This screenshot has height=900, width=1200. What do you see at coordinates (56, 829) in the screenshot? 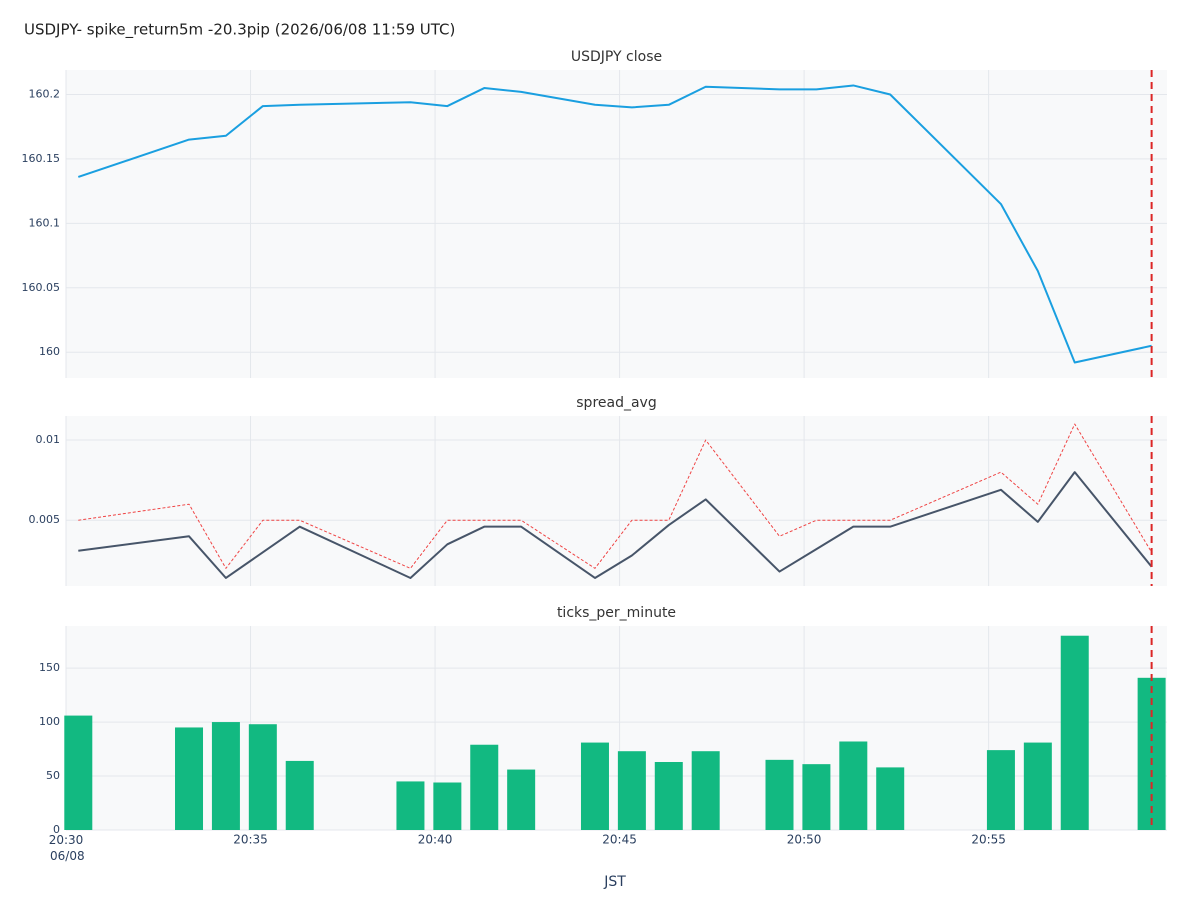
I see `y-tick-label: 0` at bounding box center [56, 829].